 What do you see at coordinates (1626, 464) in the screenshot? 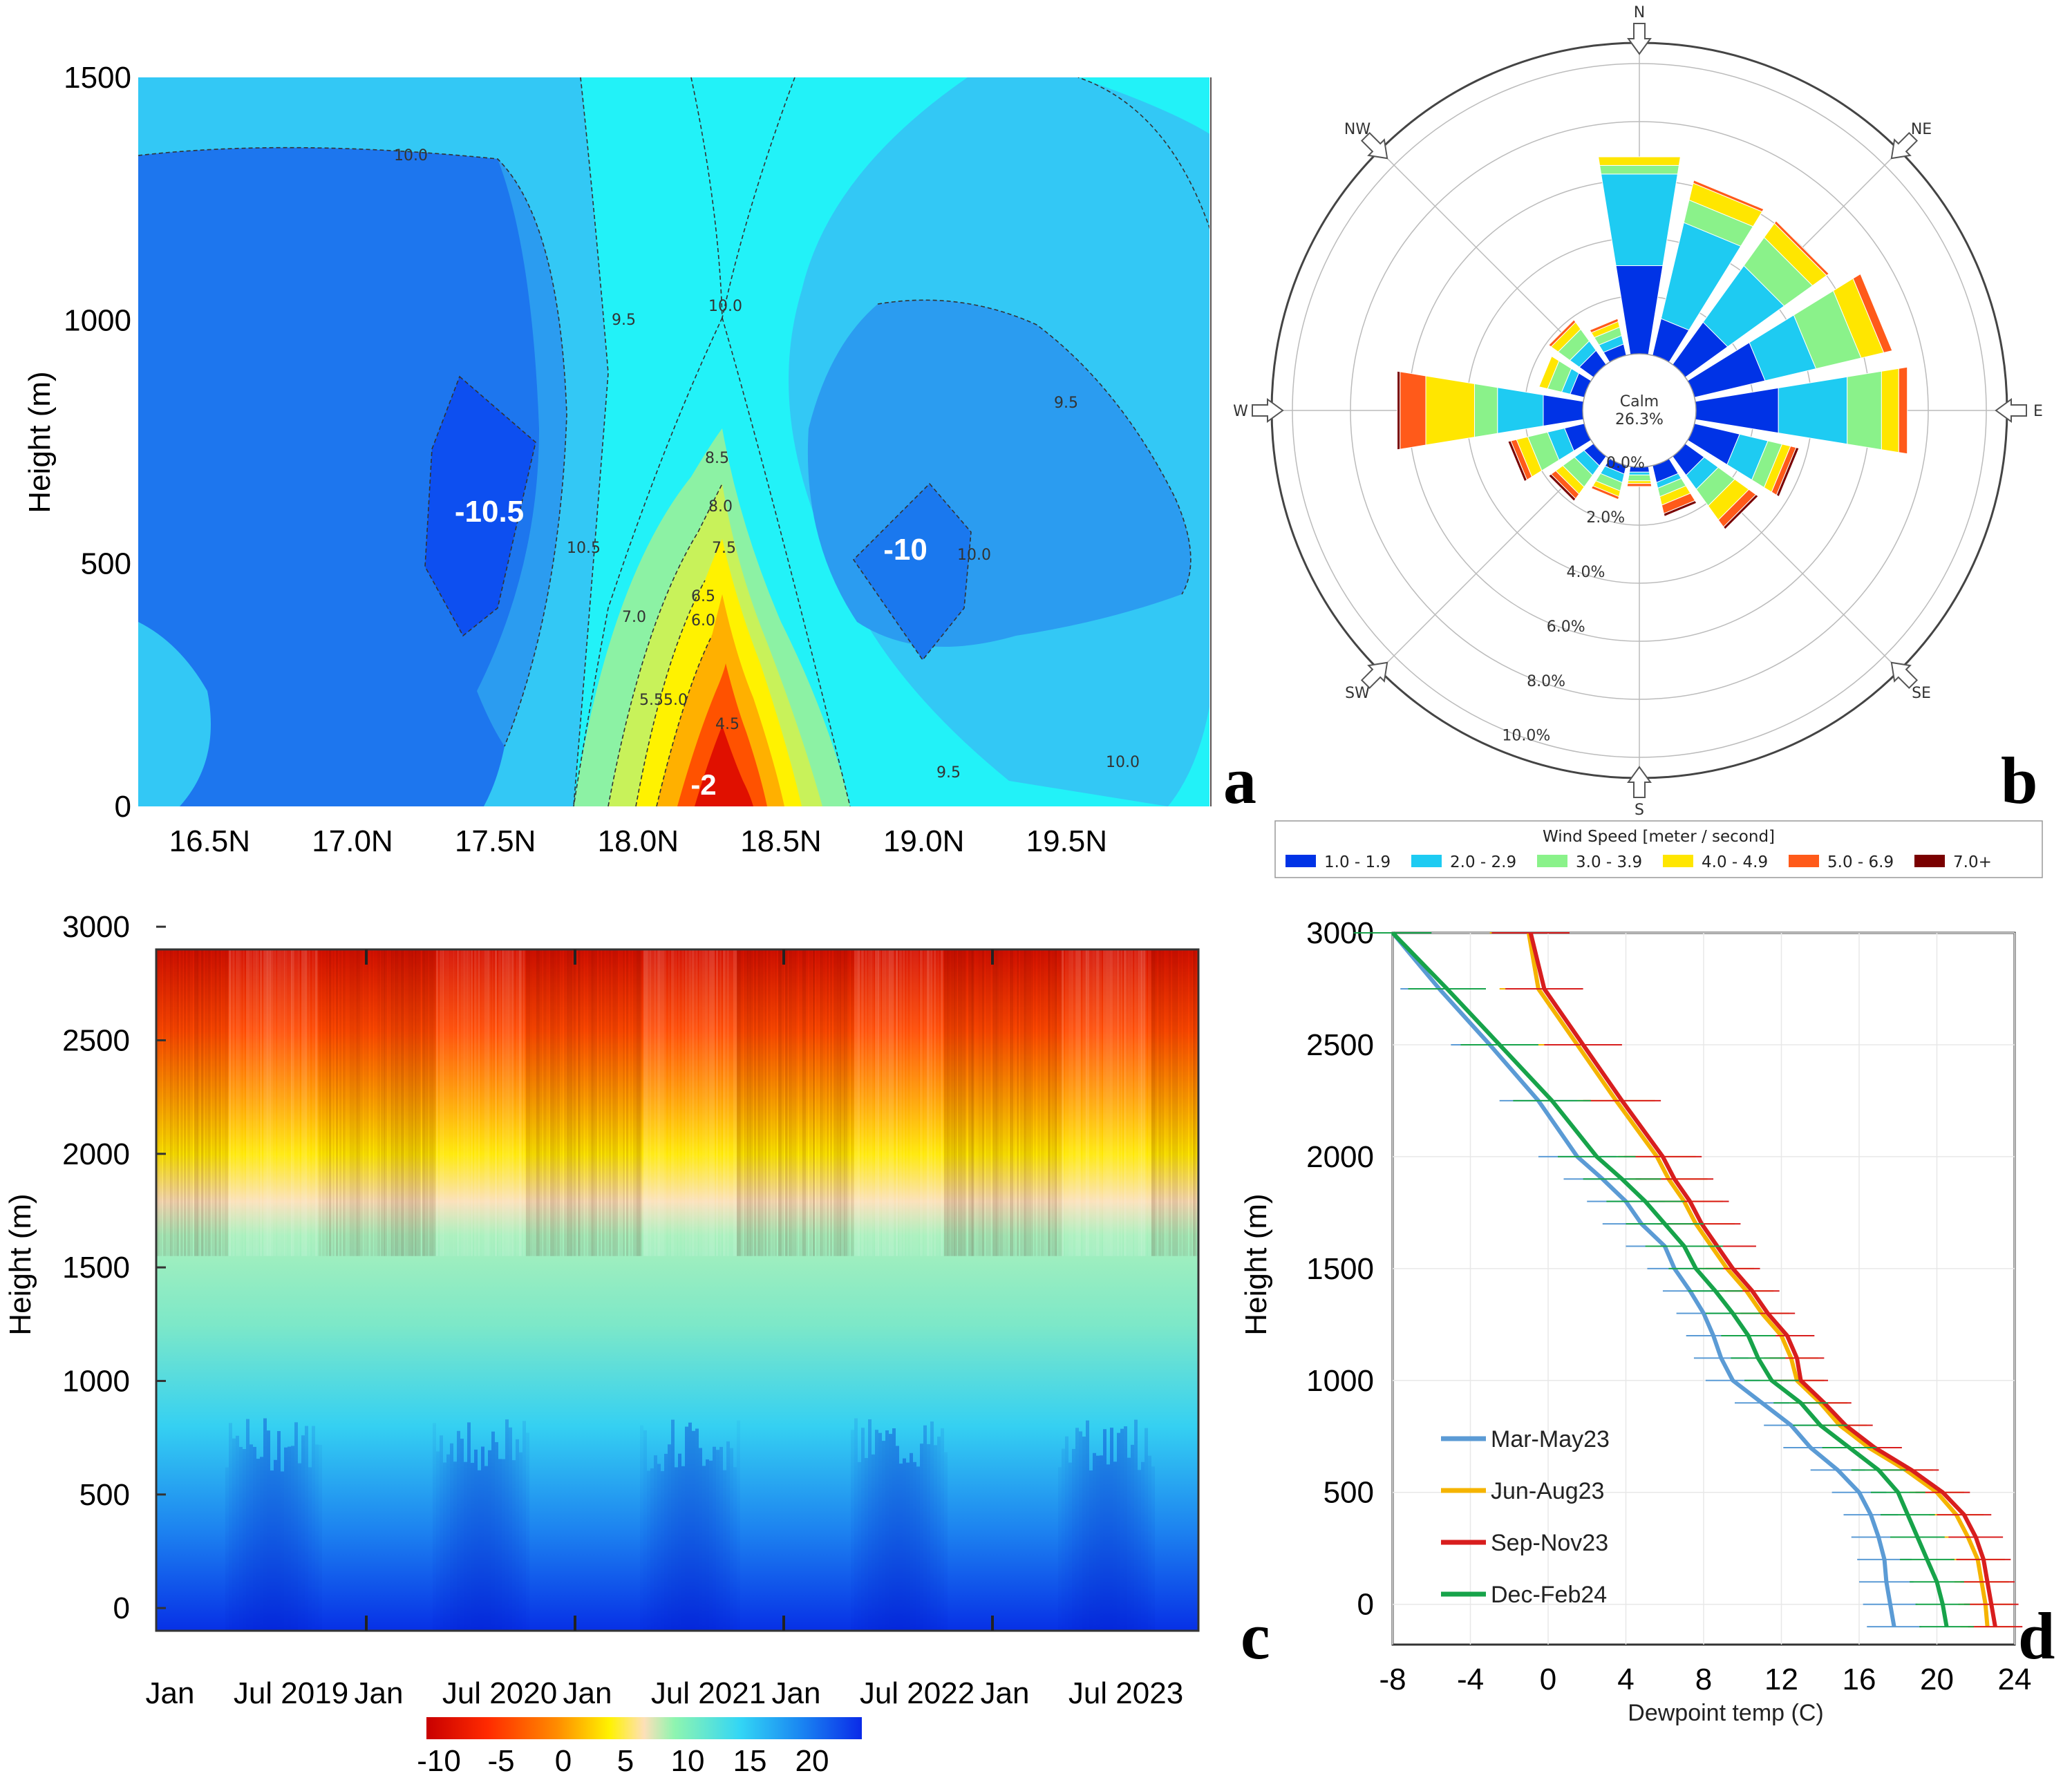
I see `ring-label: 0.0%` at bounding box center [1626, 464].